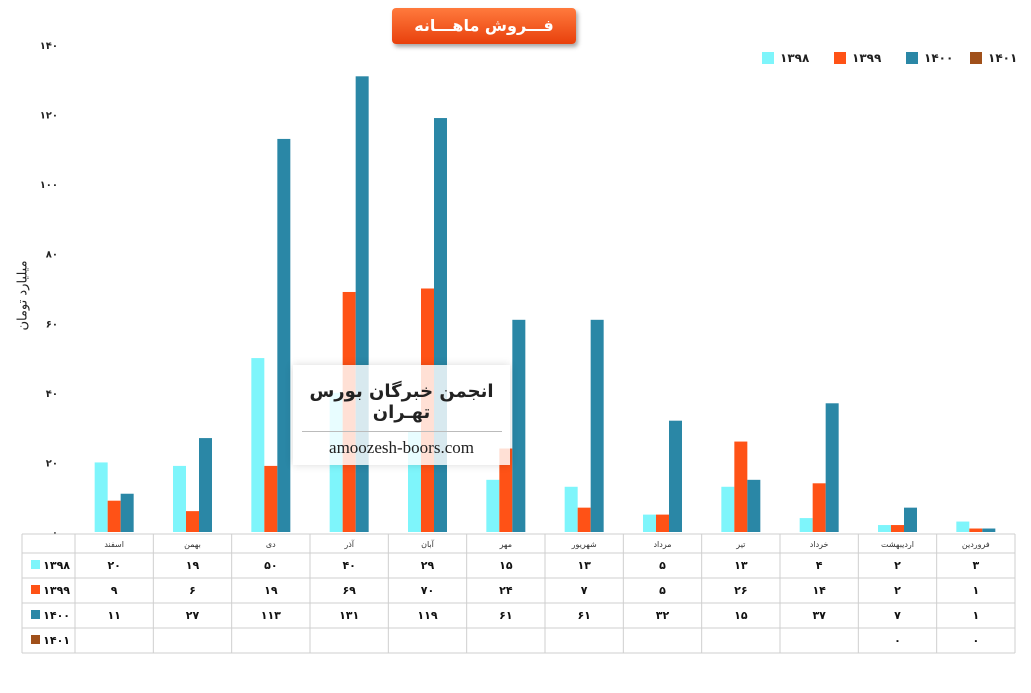 This screenshot has width=1031, height=693. Describe the element at coordinates (428, 565) in the screenshot. I see `table-cell-value: ۲۹` at that location.